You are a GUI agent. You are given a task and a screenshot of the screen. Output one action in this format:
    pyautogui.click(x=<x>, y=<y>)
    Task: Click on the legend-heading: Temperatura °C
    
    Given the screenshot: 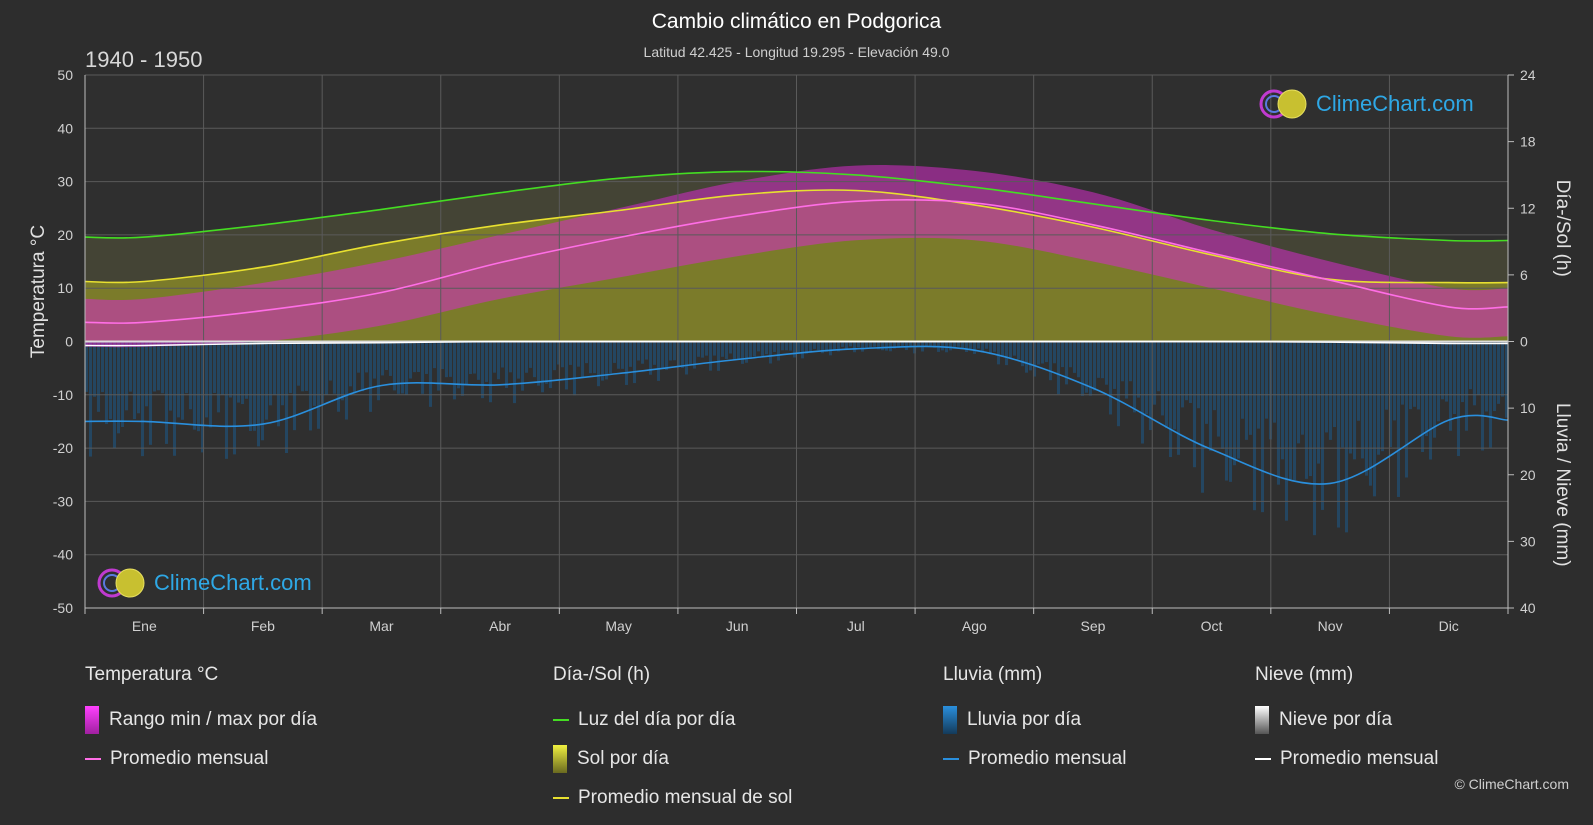 What is the action you would take?
    pyautogui.click(x=152, y=674)
    